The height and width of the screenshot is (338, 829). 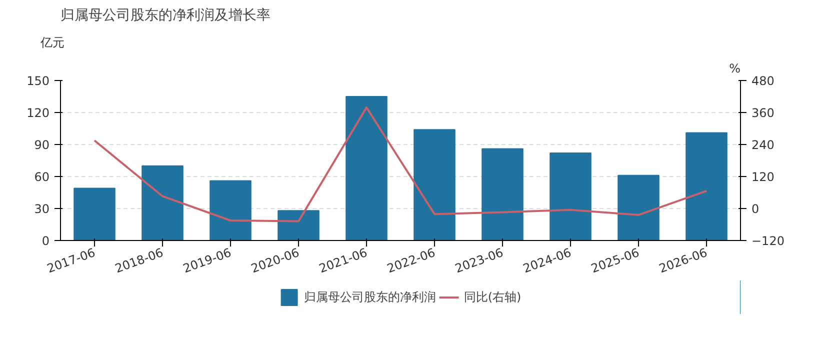 What do you see at coordinates (735, 69) in the screenshot?
I see `y2-axis-title: %` at bounding box center [735, 69].